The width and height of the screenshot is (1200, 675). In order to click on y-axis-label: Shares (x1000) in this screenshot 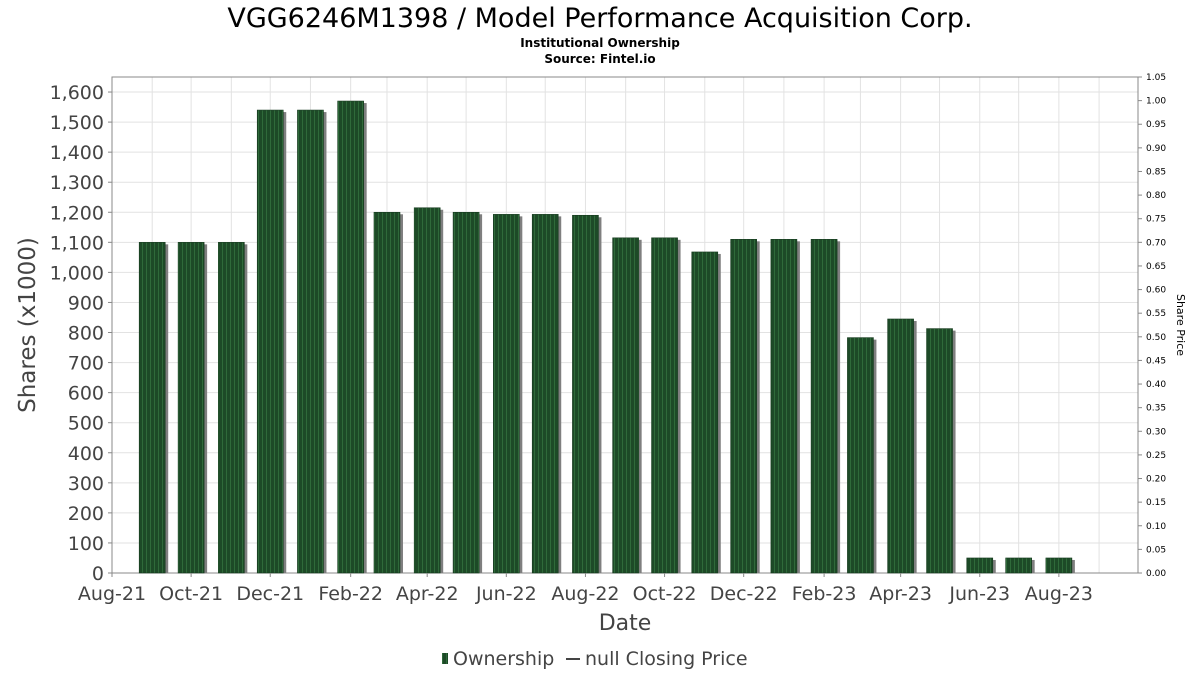, I will do `click(28, 325)`.